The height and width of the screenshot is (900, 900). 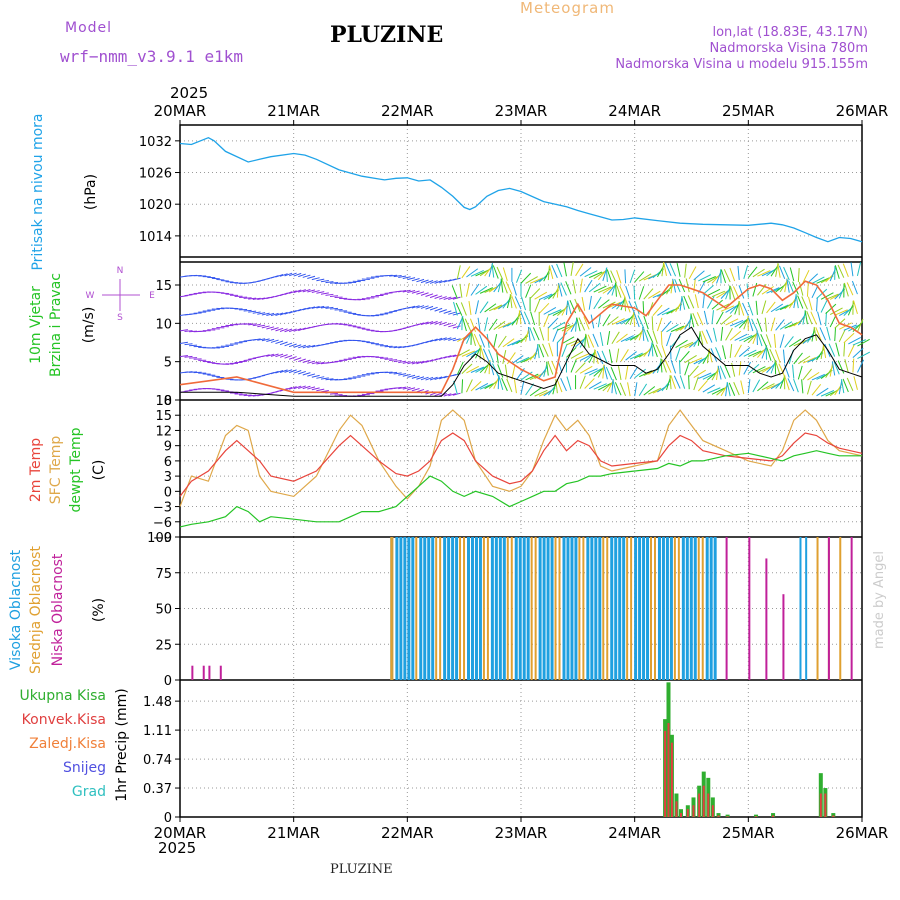 What do you see at coordinates (91, 192) in the screenshot?
I see `pressure-unit: (hPa)` at bounding box center [91, 192].